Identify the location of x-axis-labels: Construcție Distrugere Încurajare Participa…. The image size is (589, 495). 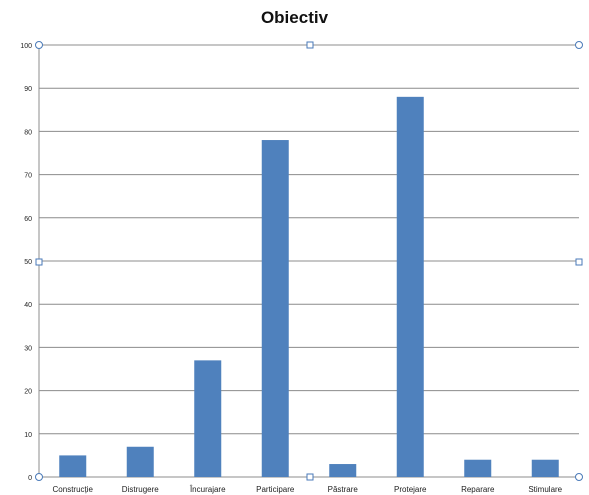
(308, 489).